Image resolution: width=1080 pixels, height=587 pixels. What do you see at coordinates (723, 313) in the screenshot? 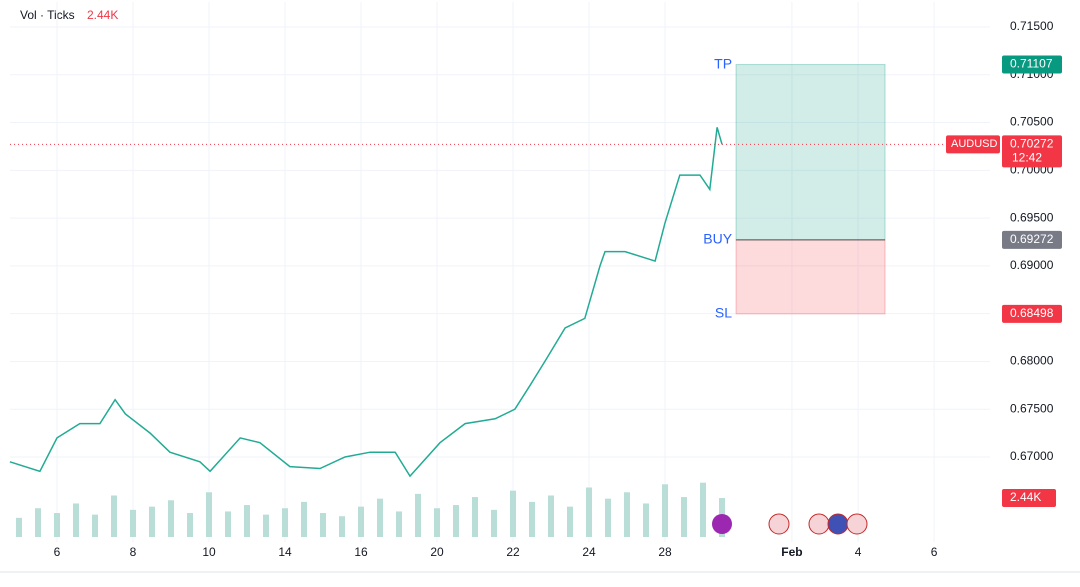
I see `position-label: SL` at bounding box center [723, 313].